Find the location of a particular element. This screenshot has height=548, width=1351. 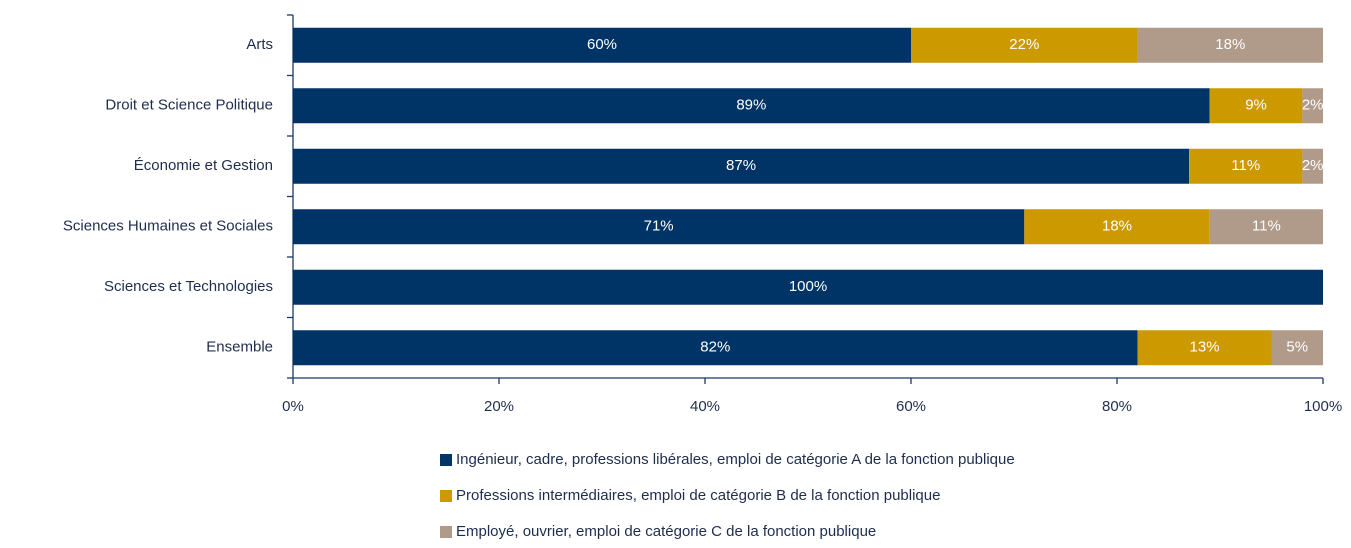

data-label: 82% is located at coordinates (715, 347).